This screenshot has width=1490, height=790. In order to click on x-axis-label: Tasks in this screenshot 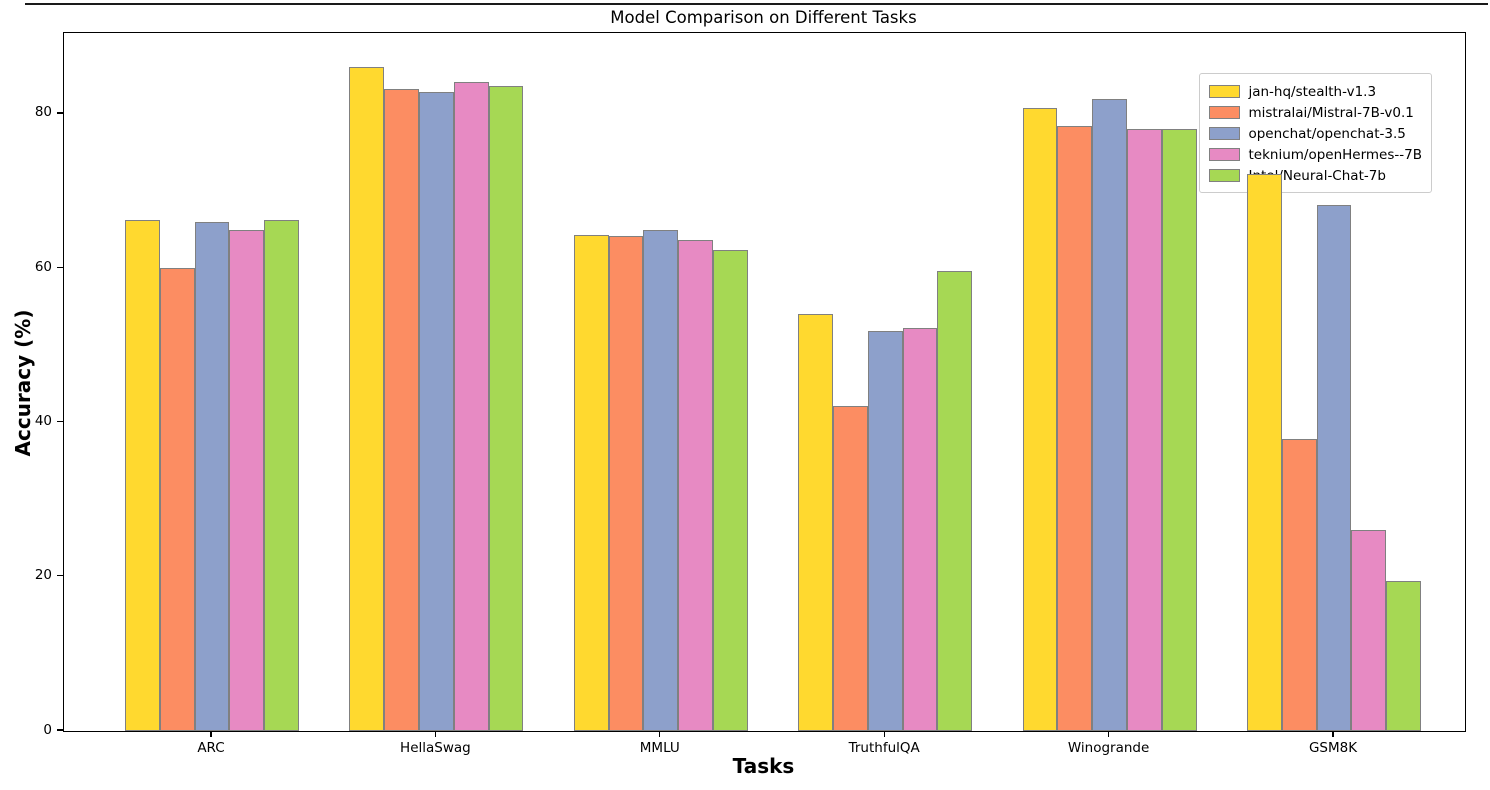, I will do `click(763, 766)`.